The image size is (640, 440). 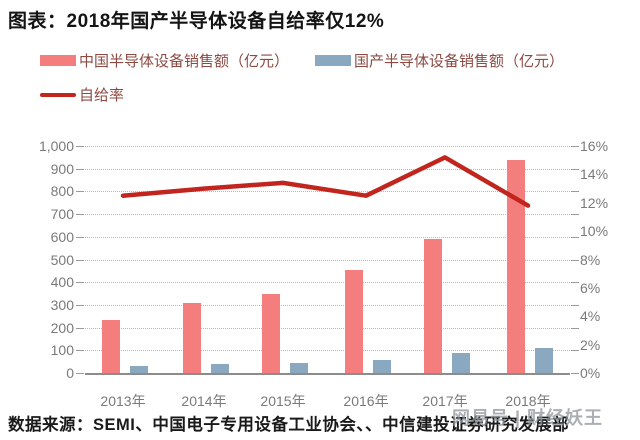 I want to click on data-source-note: 数据来源：SEMI、中国电子专用设备工业协会、、中信建投证券研究发展部, so click(x=289, y=425).